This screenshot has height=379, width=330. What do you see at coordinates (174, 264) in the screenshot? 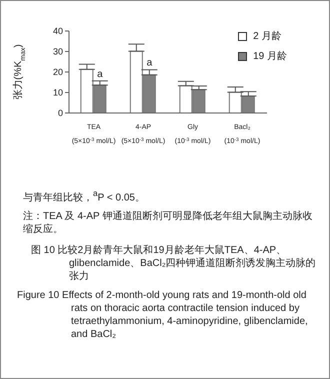
I see `text: 图 10 比较2月龄青年大鼠和19月龄老年大鼠TEA、4-AP、glibenclamide、BaCl₂四种钾通道阻断剂诱发胸主动脉的张力` at bounding box center [174, 264].